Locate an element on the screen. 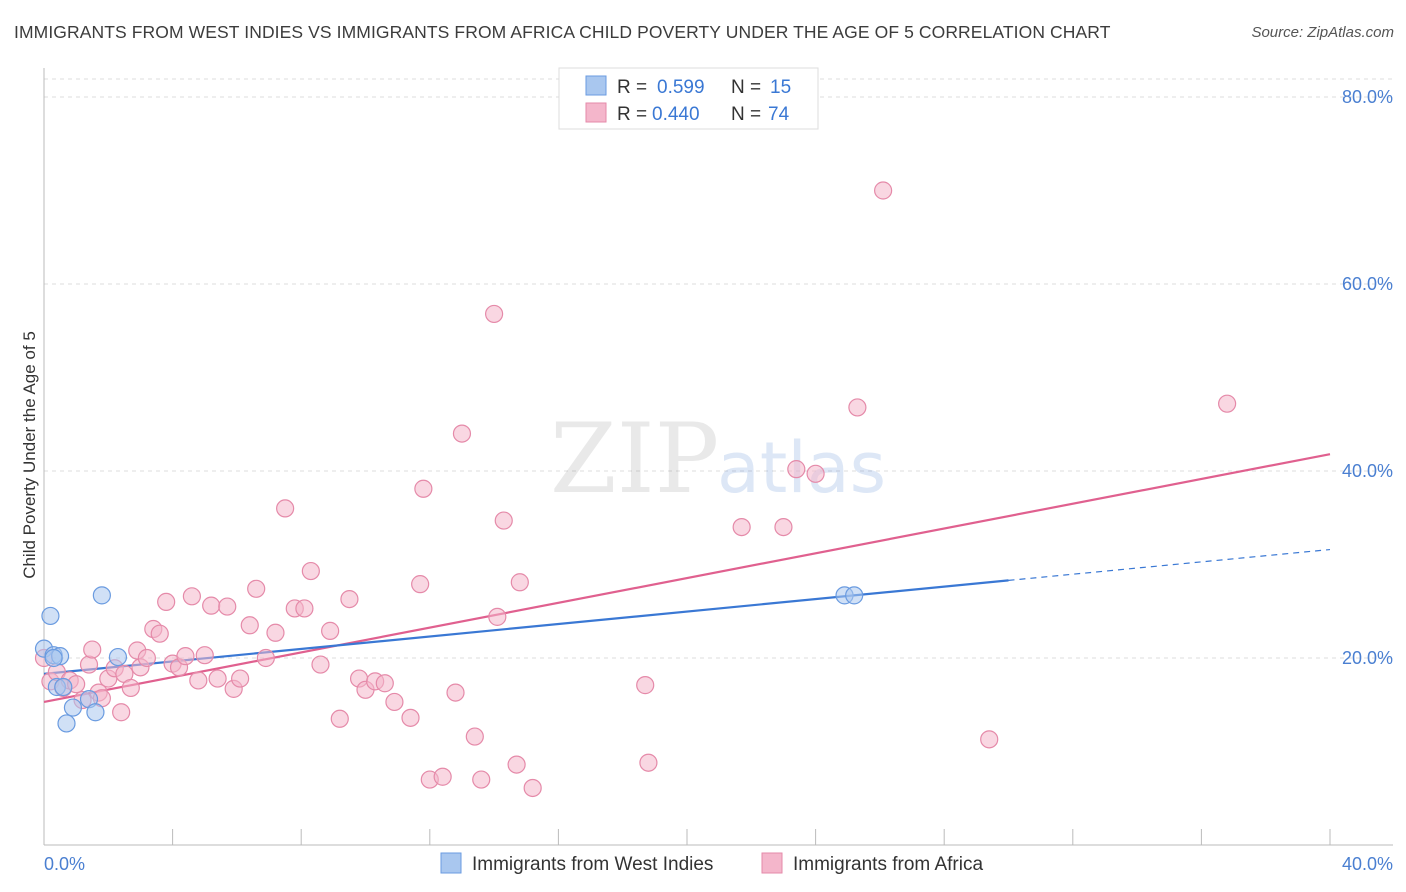 This screenshot has width=1406, height=892. y-tick-label: 20.0% is located at coordinates (1367, 658).